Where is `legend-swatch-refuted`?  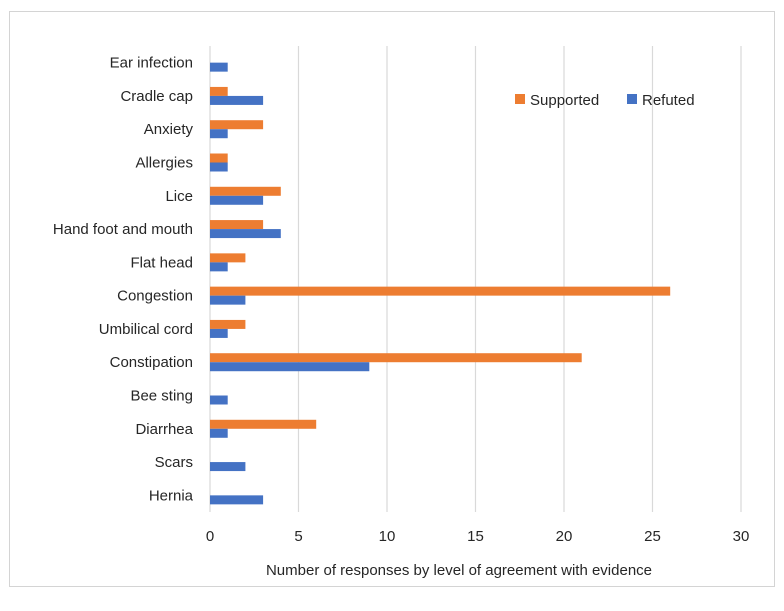 legend-swatch-refuted is located at coordinates (632, 99).